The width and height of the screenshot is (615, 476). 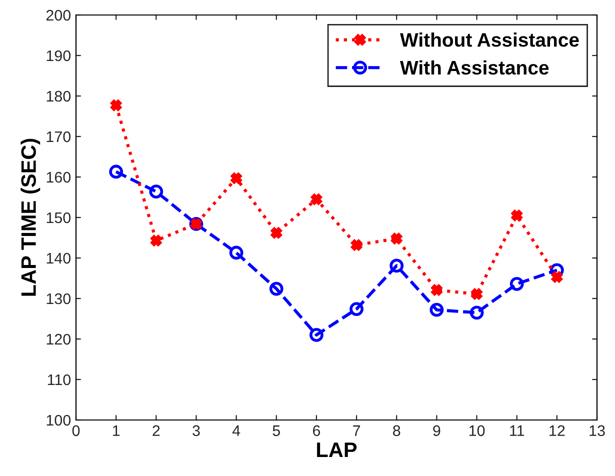 I want to click on x-tick-label: 1, so click(x=116, y=430).